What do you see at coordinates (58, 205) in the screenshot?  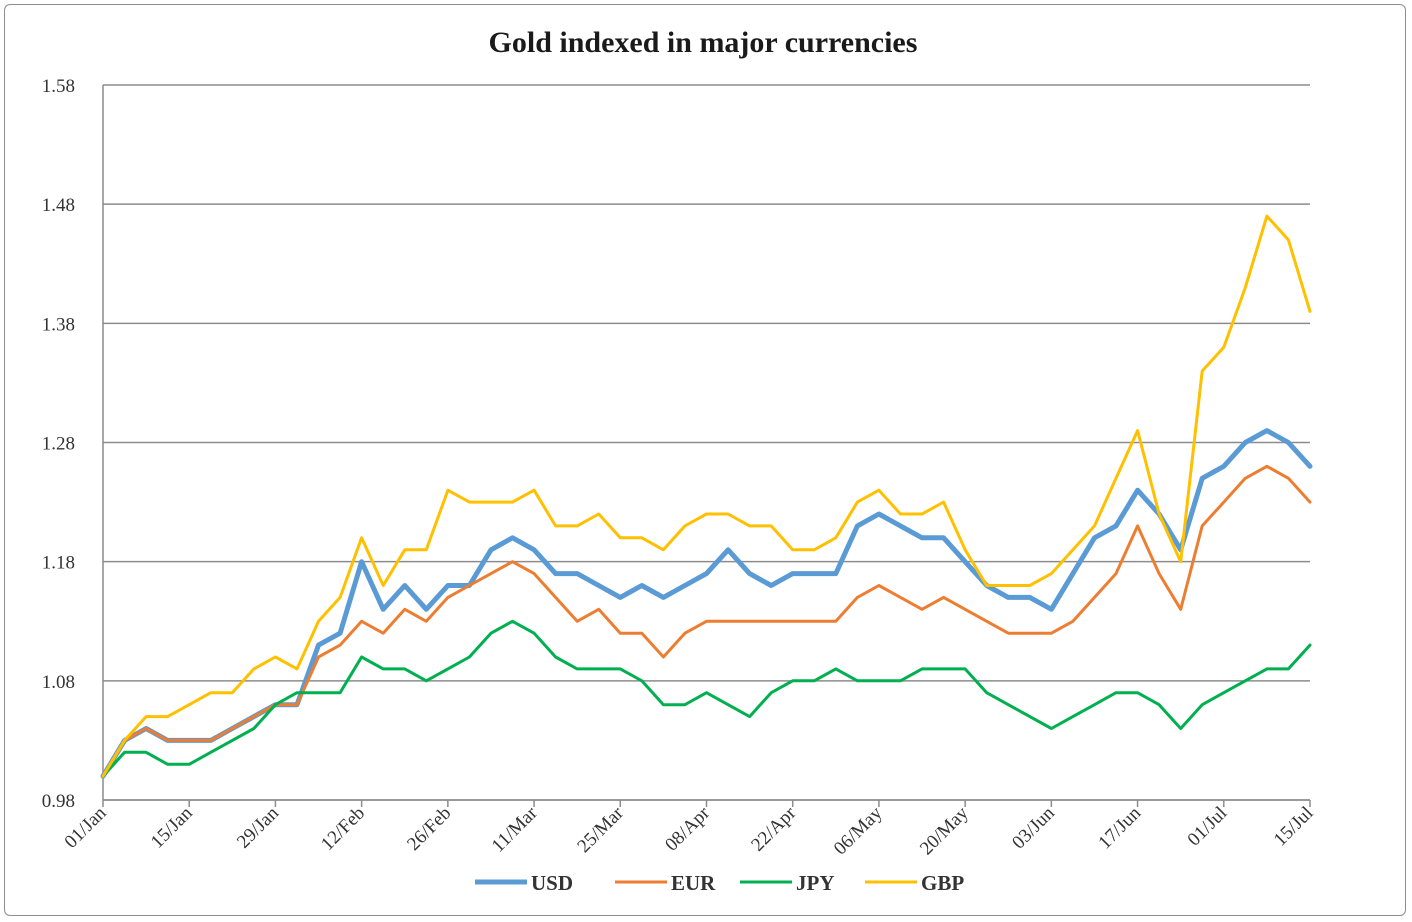 I see `y-tick-label: 1.48` at bounding box center [58, 205].